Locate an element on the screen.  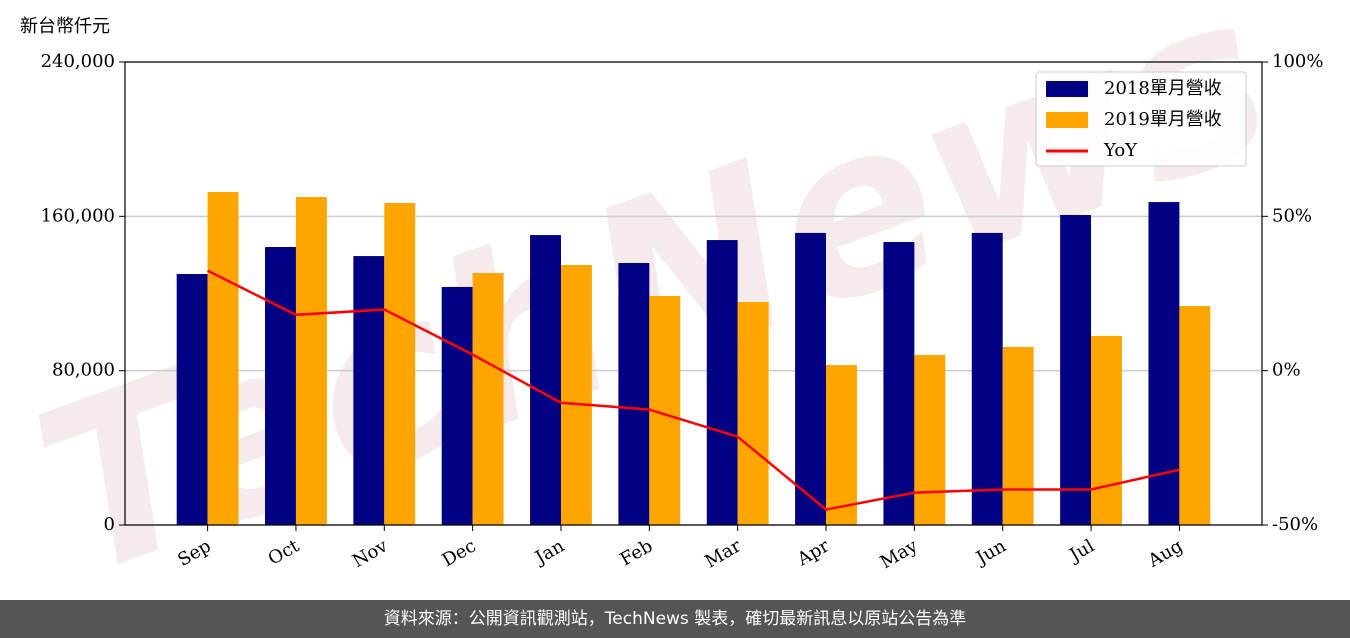
footer-bar is located at coordinates (675, 619).